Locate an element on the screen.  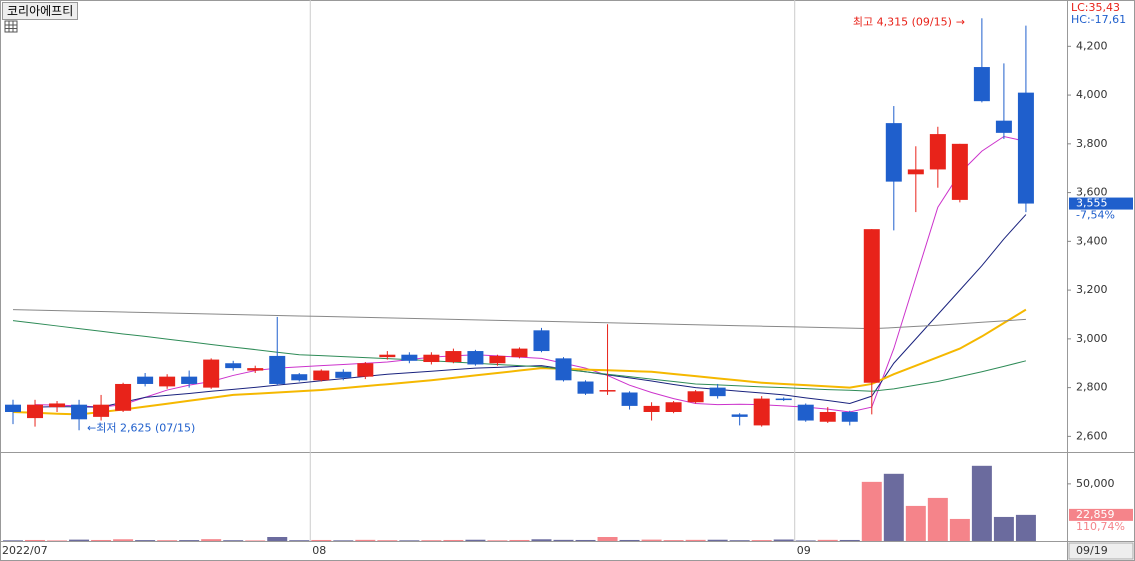
date-box is located at coordinates (1101, 551).